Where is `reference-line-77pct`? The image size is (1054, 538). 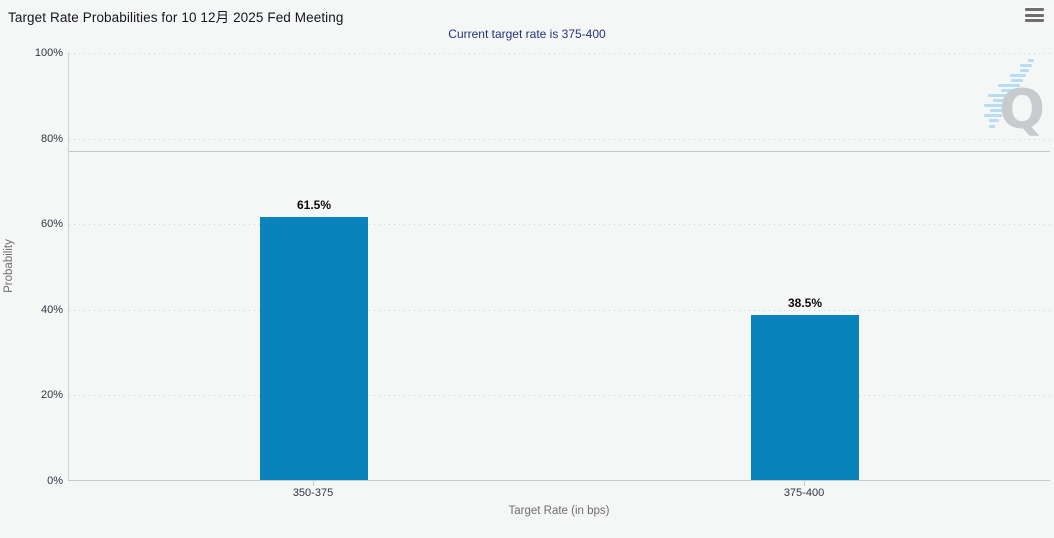 reference-line-77pct is located at coordinates (559, 151).